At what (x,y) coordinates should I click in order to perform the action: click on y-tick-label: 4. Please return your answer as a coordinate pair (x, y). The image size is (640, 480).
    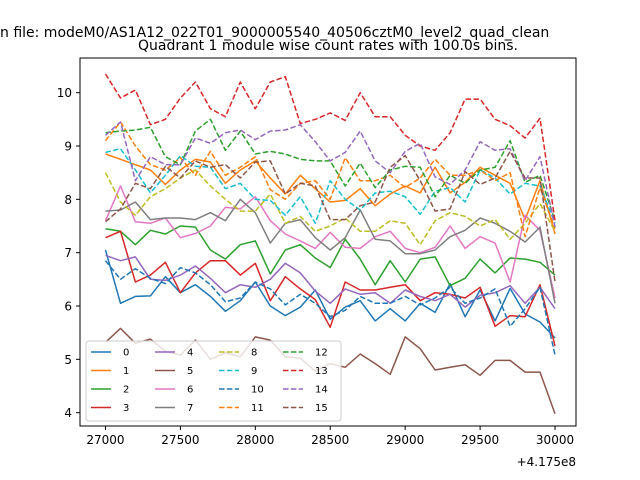
    Looking at the image, I should click on (68, 413).